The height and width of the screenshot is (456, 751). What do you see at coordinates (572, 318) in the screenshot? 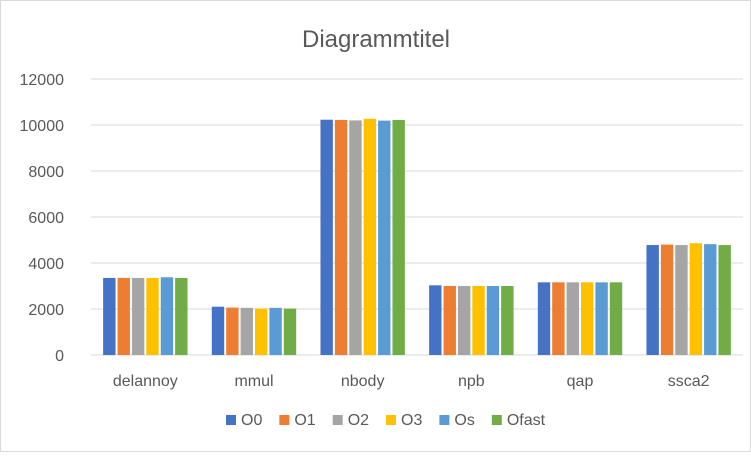
I see `bar-o2-qap` at bounding box center [572, 318].